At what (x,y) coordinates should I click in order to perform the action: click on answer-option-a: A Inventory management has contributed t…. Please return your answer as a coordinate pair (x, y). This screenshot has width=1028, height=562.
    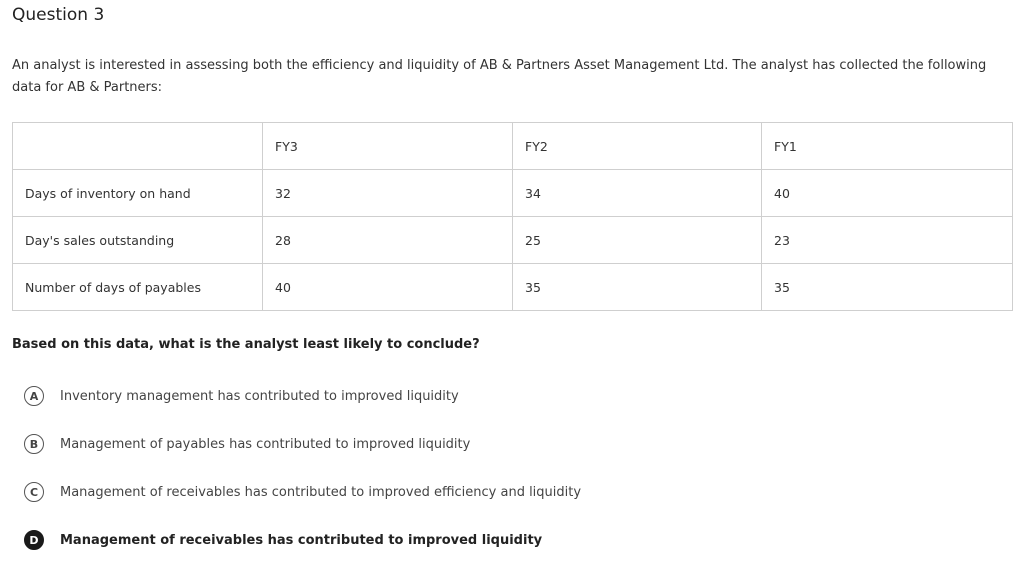
    Looking at the image, I should click on (241, 396).